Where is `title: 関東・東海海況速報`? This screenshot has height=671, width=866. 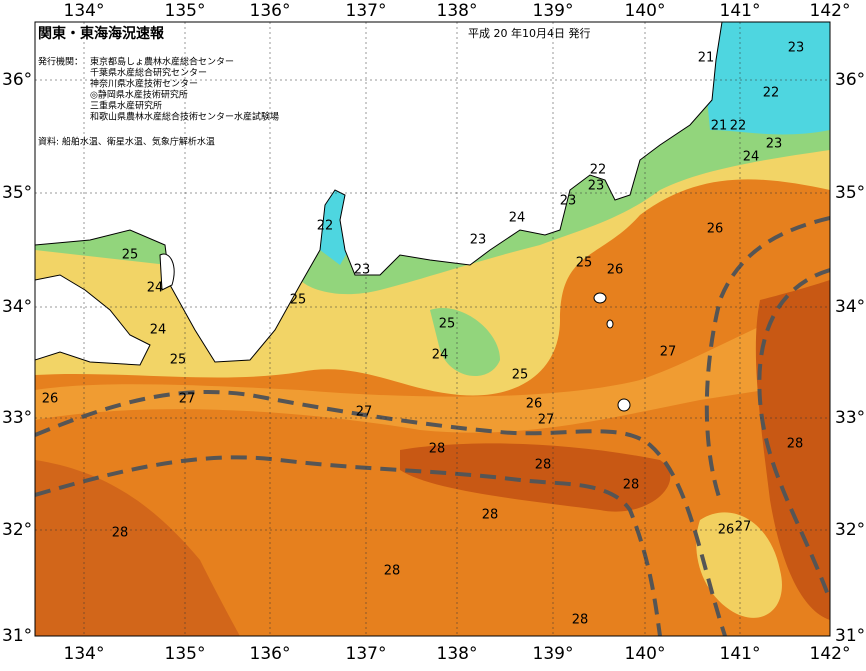
title: 関東・東海海況速報 is located at coordinates (101, 33).